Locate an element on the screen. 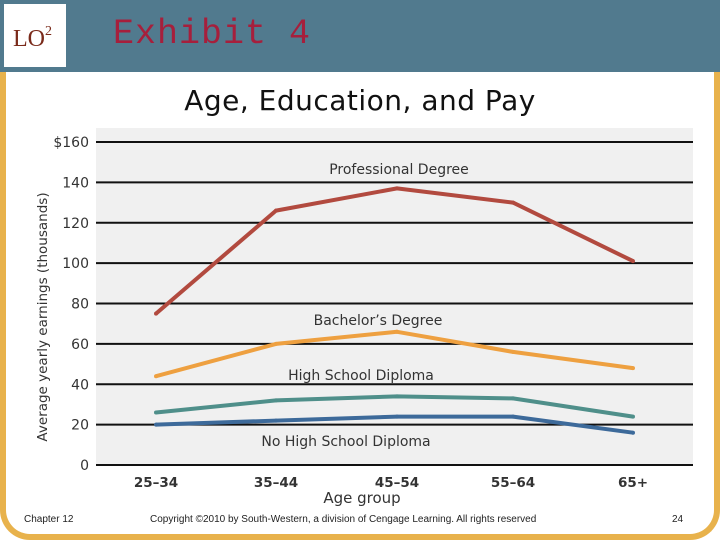 Image resolution: width=720 pixels, height=540 pixels. y-tick-labels: 0 20 40 60 80 100 120 140 $160 is located at coordinates (71, 304).